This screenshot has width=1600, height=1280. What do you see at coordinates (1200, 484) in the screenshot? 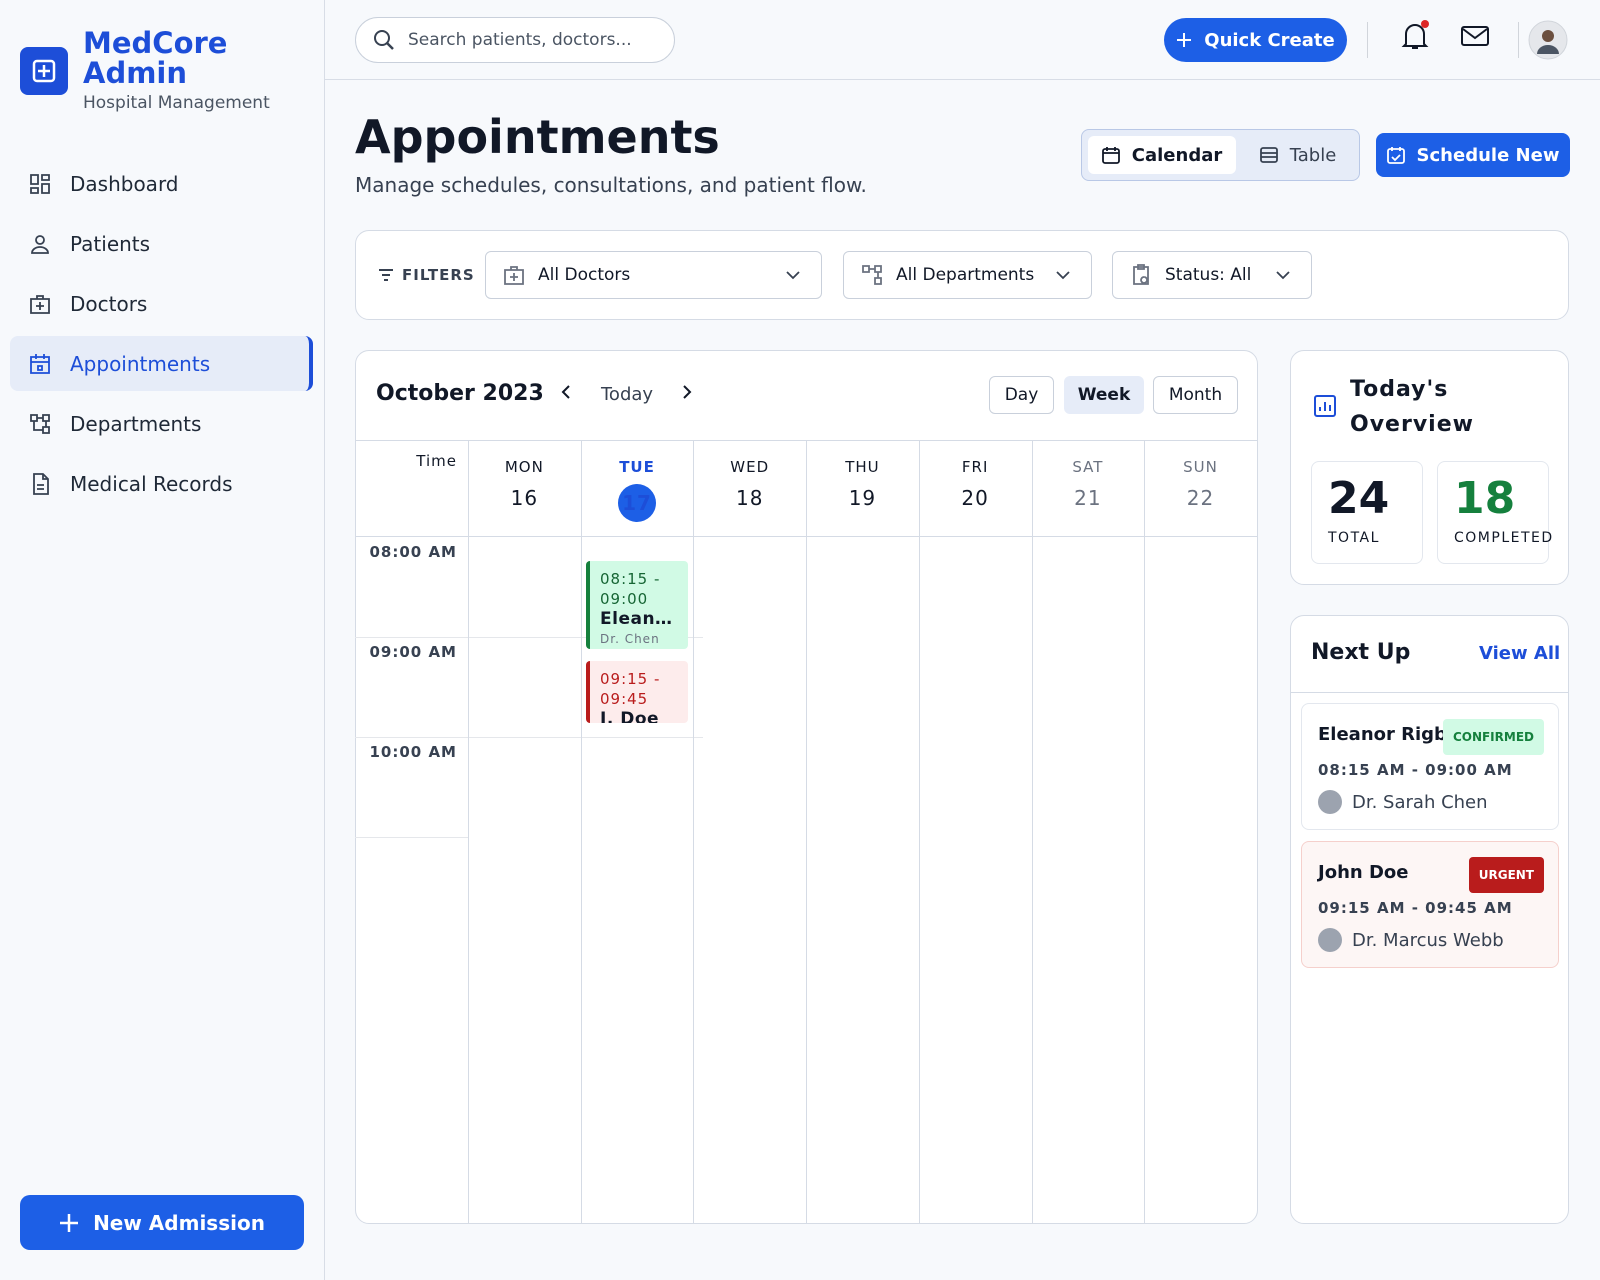
I see `day-header: SUN 22` at bounding box center [1200, 484].